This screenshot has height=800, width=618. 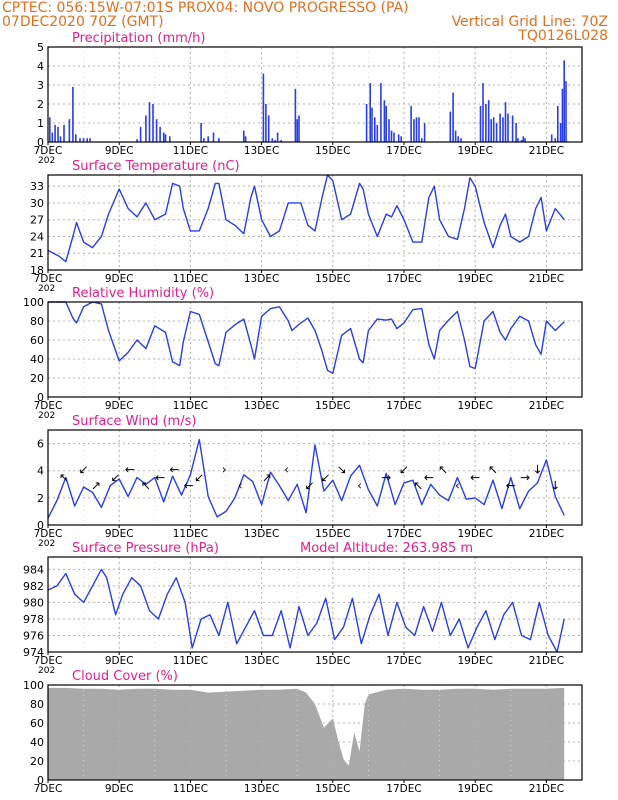 I want to click on x-tick-label-wind: 19DEC, so click(x=474, y=534).